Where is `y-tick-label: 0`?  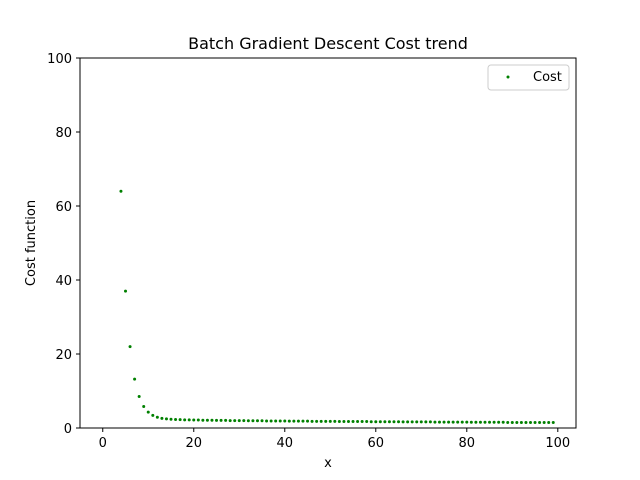 y-tick-label: 0 is located at coordinates (68, 429).